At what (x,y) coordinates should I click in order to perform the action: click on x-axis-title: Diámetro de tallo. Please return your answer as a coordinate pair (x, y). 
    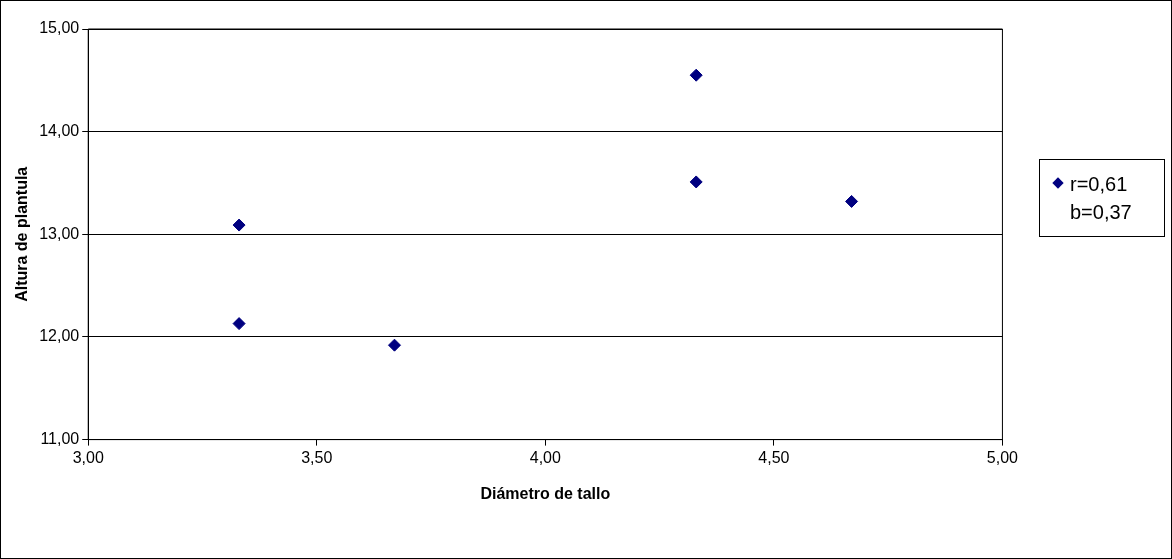
    Looking at the image, I should click on (545, 493).